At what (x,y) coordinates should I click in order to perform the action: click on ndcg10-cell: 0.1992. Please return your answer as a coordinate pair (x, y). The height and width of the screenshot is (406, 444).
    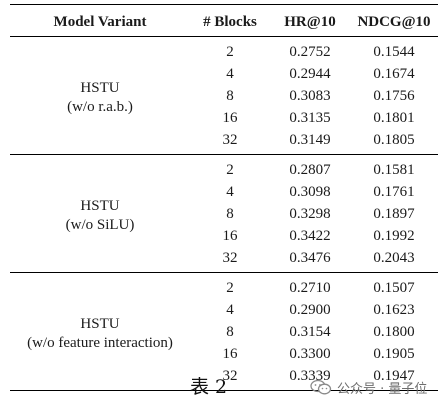
    Looking at the image, I should click on (394, 235).